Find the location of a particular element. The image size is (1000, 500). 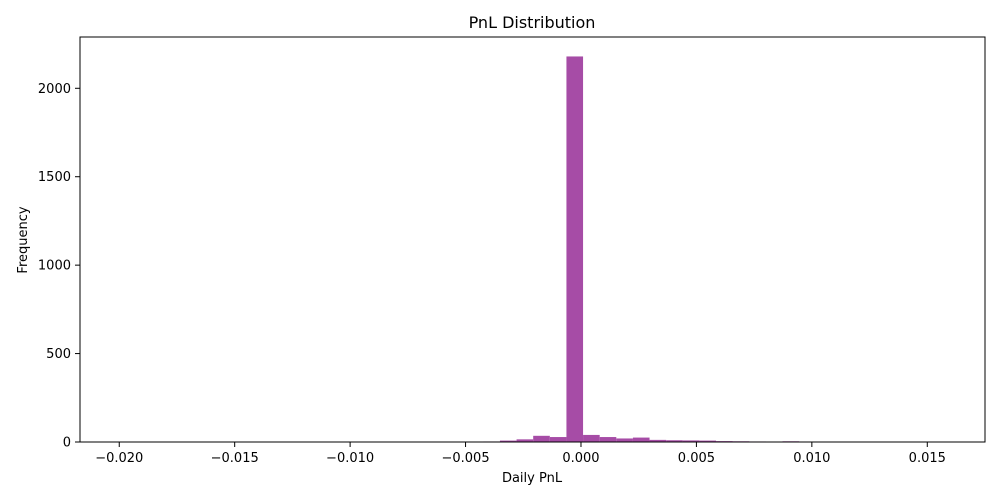

y-axis-ticks: 0 500 1000 1500 2000 is located at coordinates (59, 266).